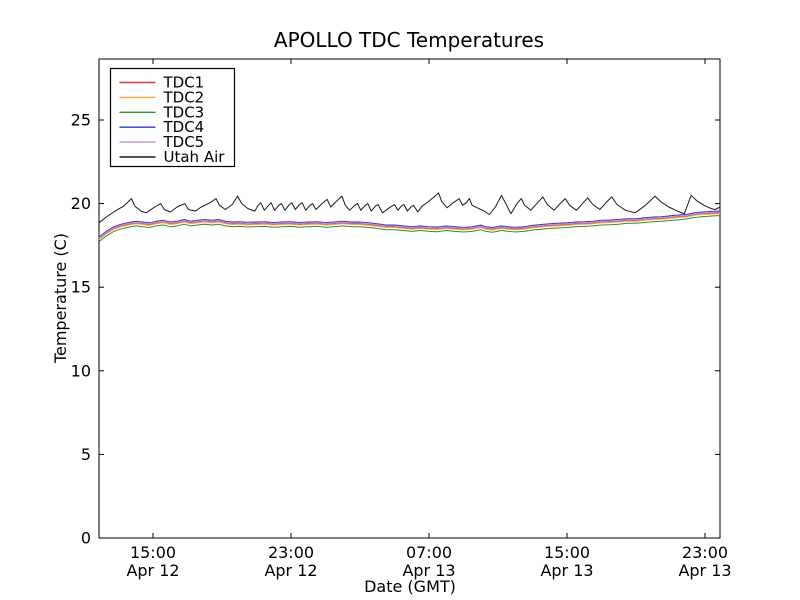 Image resolution: width=800 pixels, height=600 pixels. I want to click on chart-title: APOLLO TDC Temperatures, so click(409, 40).